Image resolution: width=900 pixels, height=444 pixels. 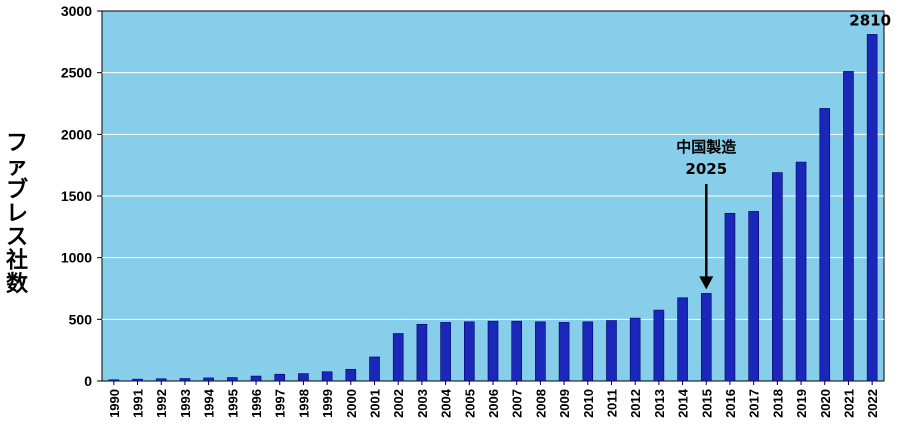 I want to click on x-tick-label: 2009, so click(x=564, y=403).